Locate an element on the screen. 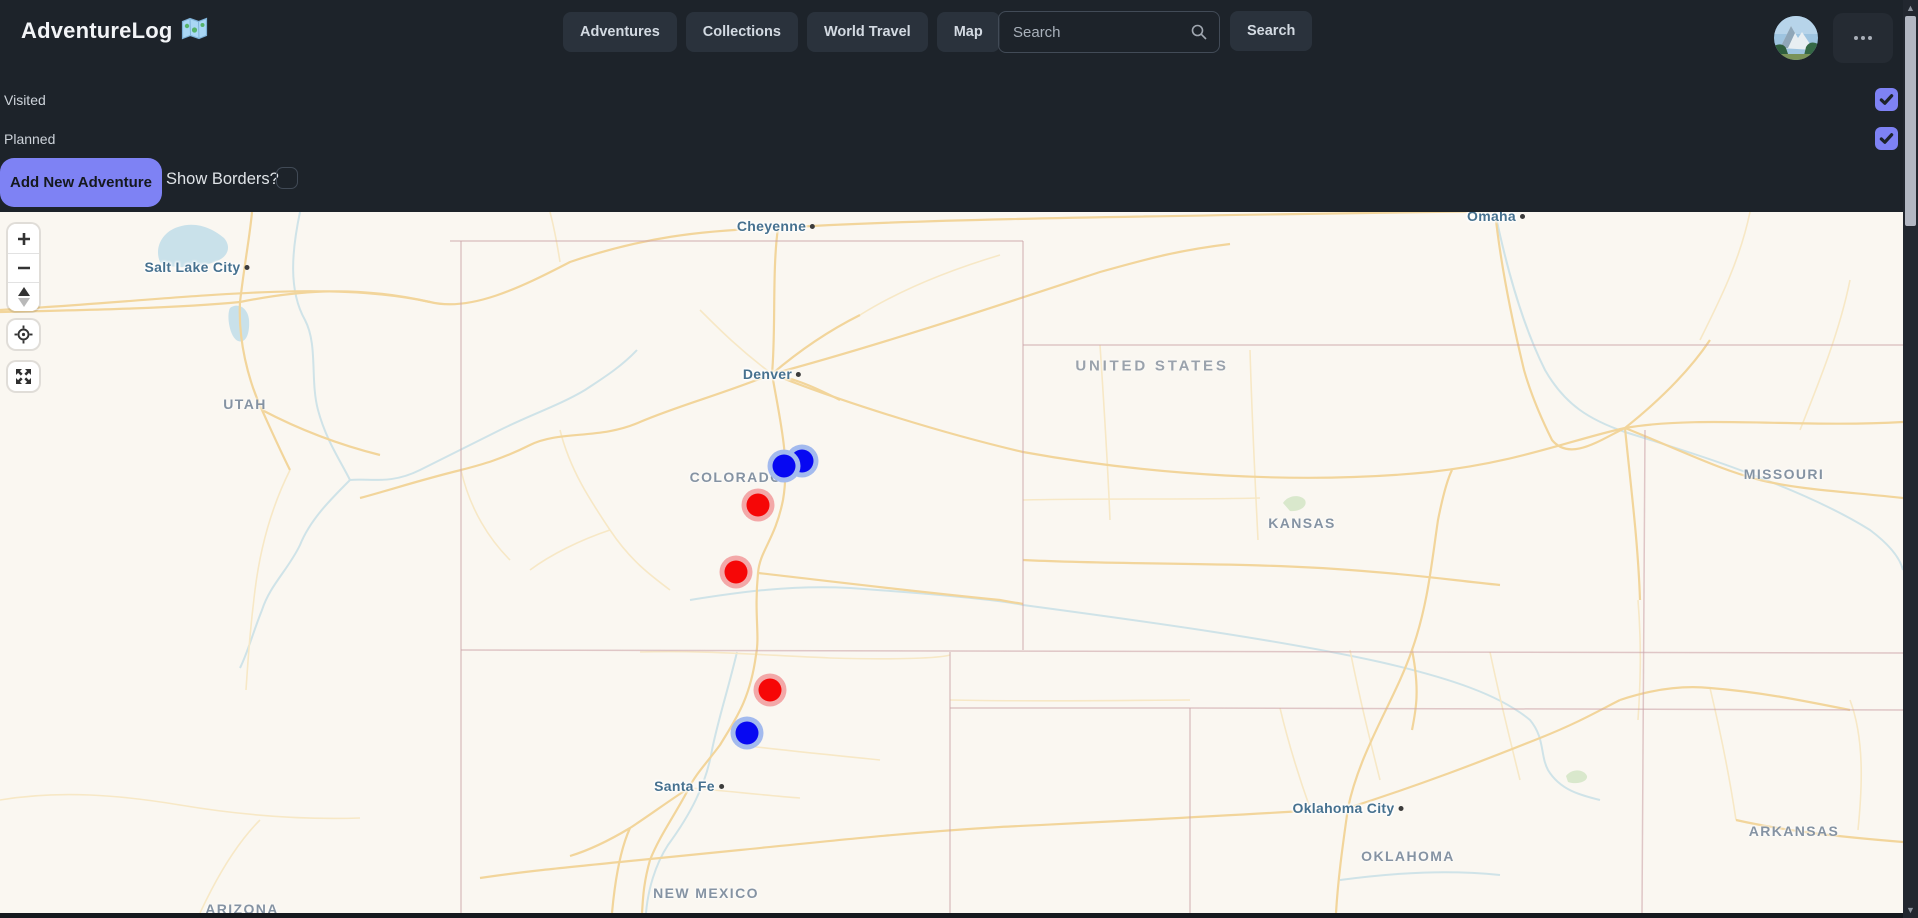  scrollbar-thumb is located at coordinates (1910, 121).